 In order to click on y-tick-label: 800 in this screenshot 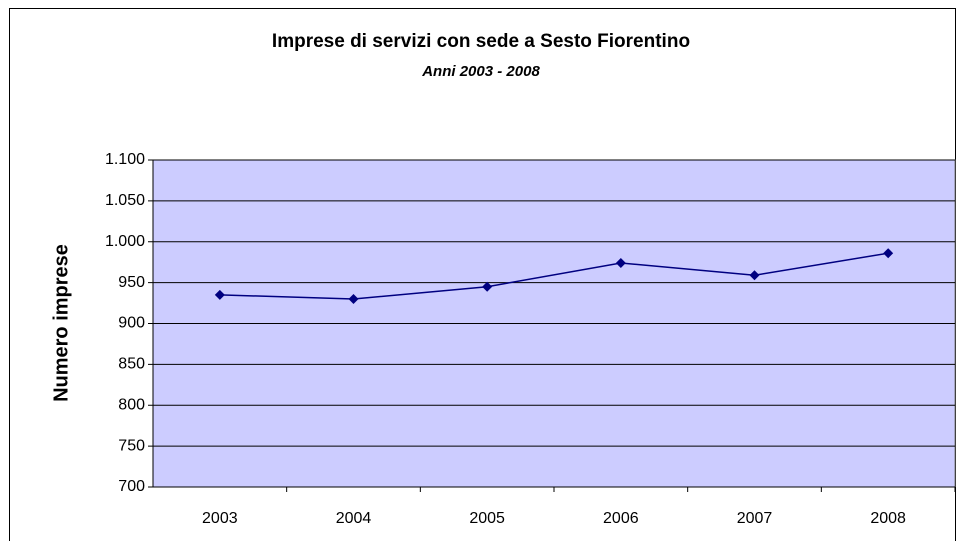, I will do `click(131, 404)`.